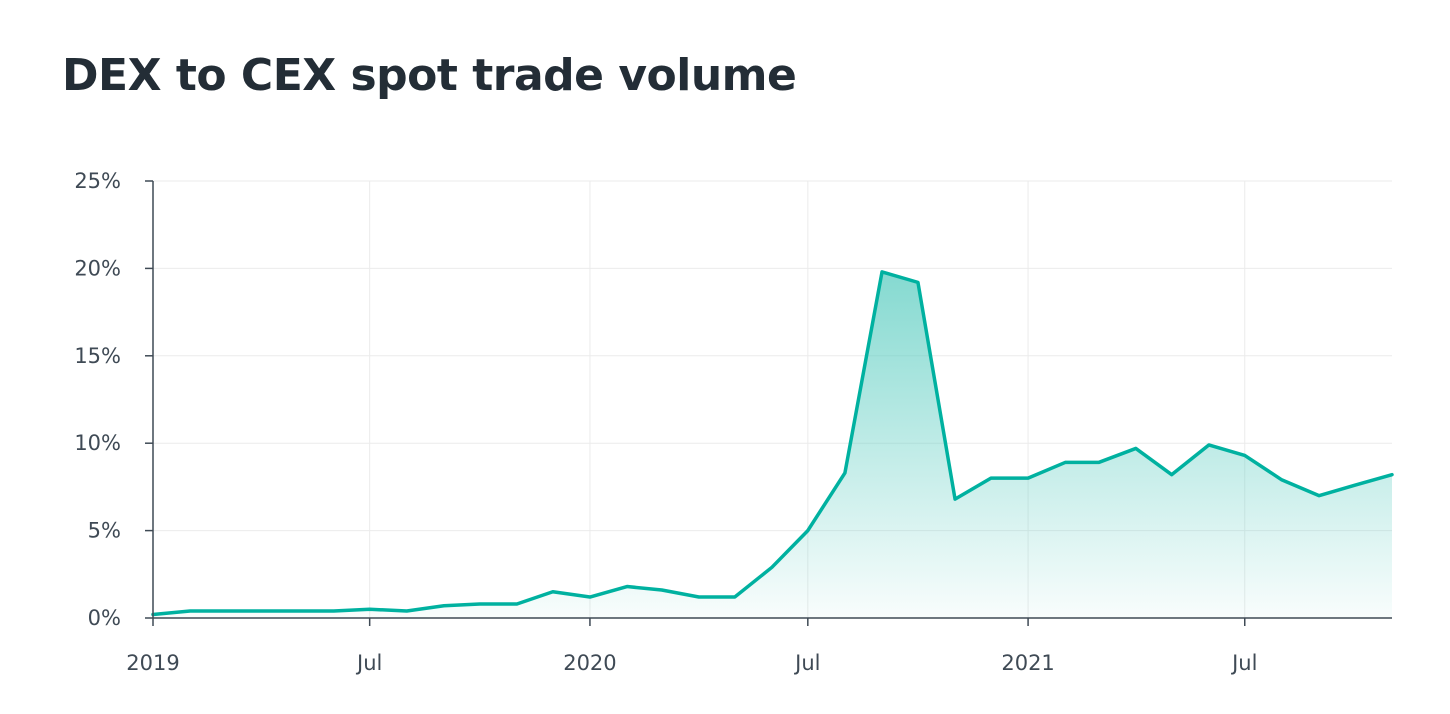 The width and height of the screenshot is (1450, 714). What do you see at coordinates (589, 663) in the screenshot?
I see `x-tick-label: 2020` at bounding box center [589, 663].